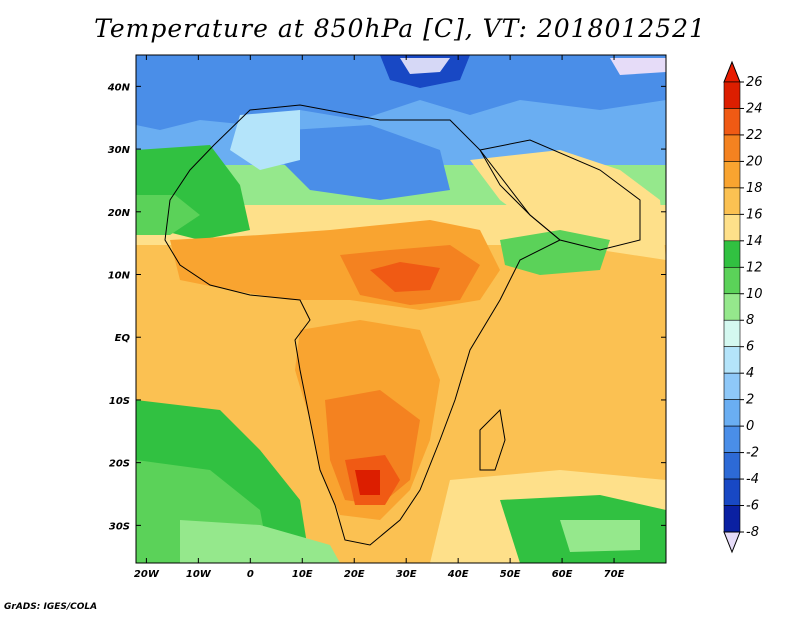 This screenshot has height=618, width=800. Describe the element at coordinates (754, 108) in the screenshot. I see `colorbar-label: 24` at that location.